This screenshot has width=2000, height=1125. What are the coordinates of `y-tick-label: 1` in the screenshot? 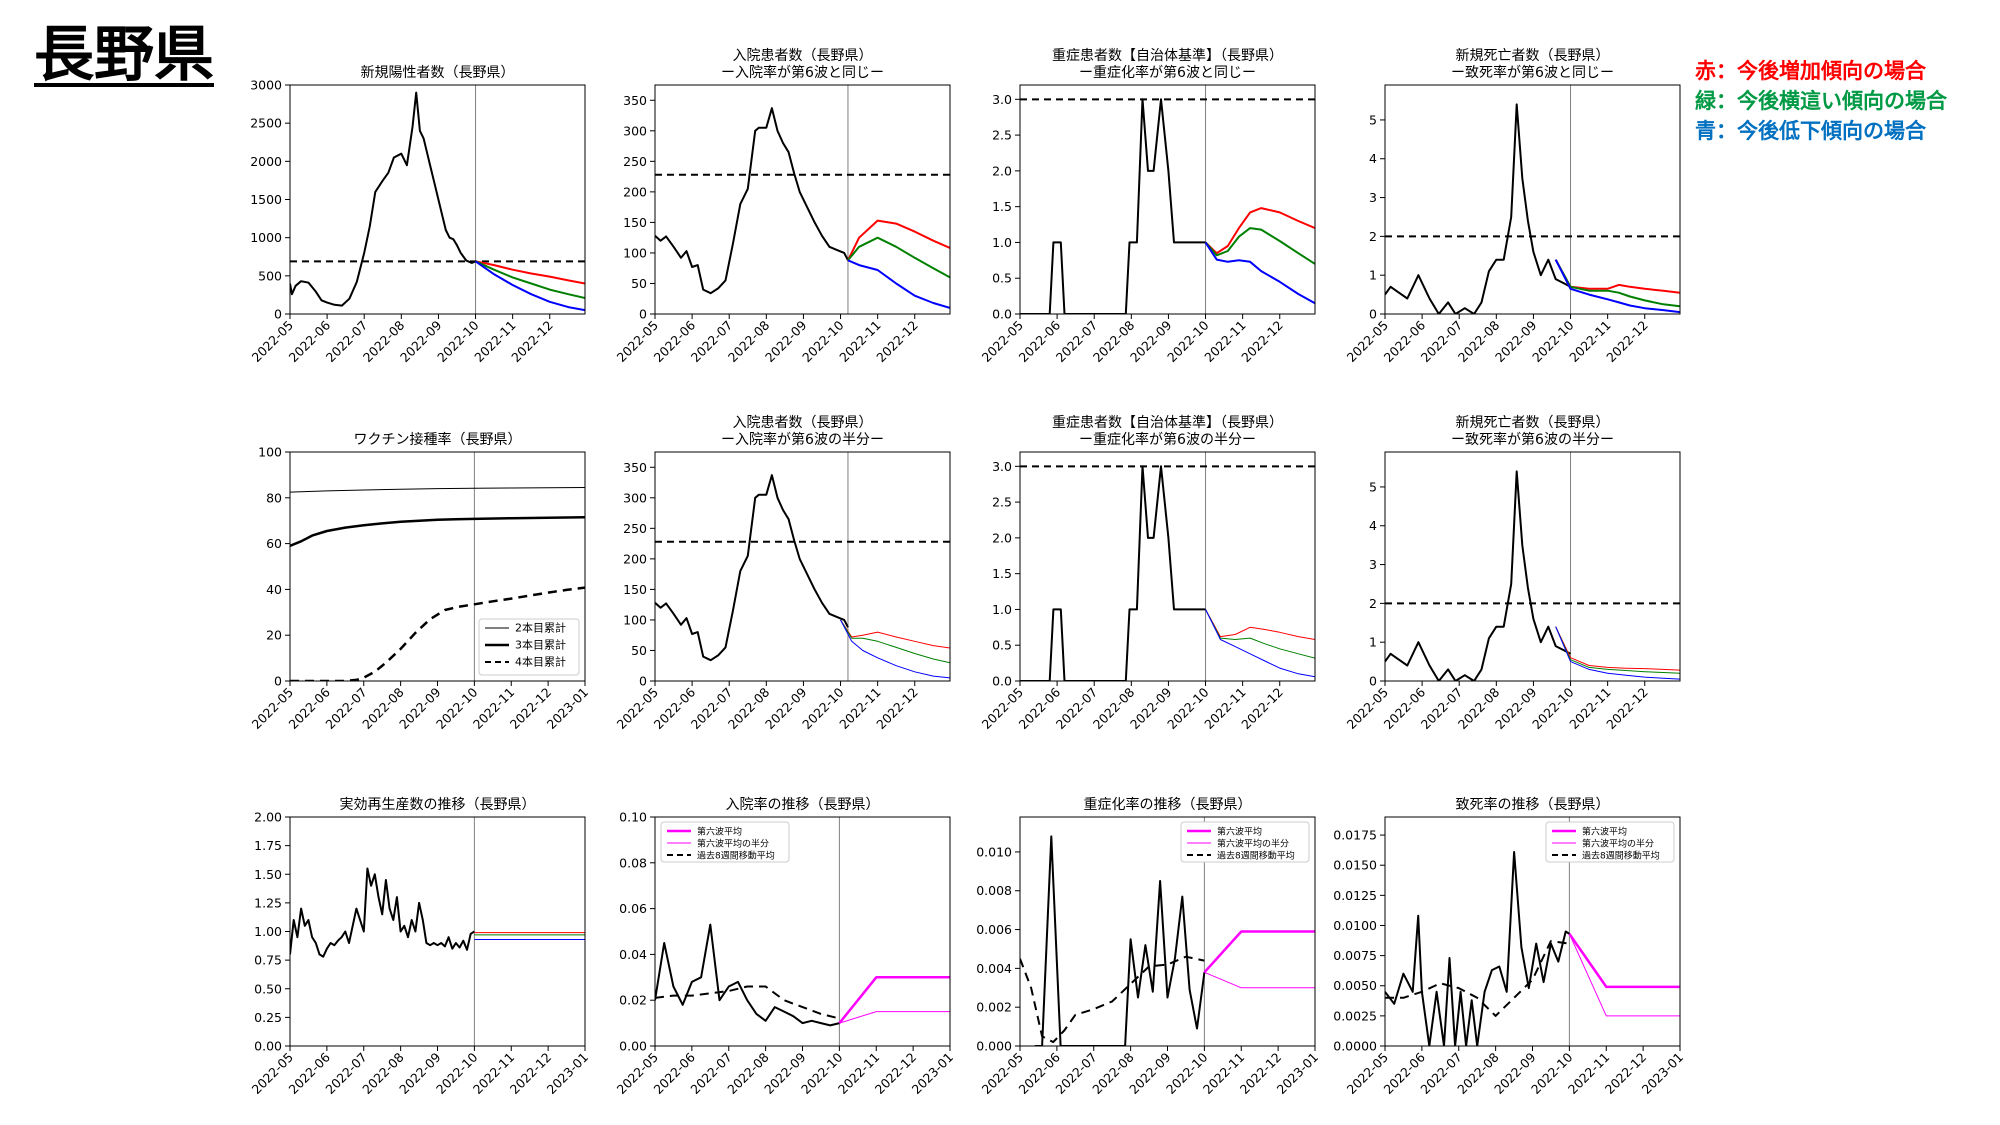 It's located at (1373, 642).